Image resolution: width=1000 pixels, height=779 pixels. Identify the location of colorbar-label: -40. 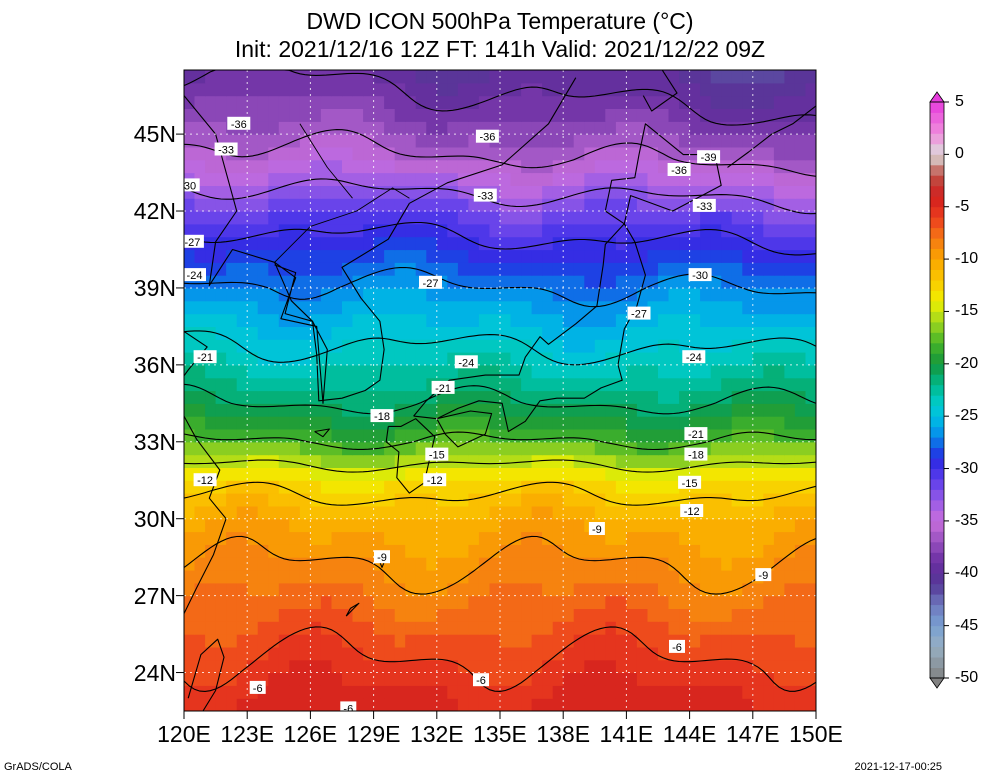
(967, 573).